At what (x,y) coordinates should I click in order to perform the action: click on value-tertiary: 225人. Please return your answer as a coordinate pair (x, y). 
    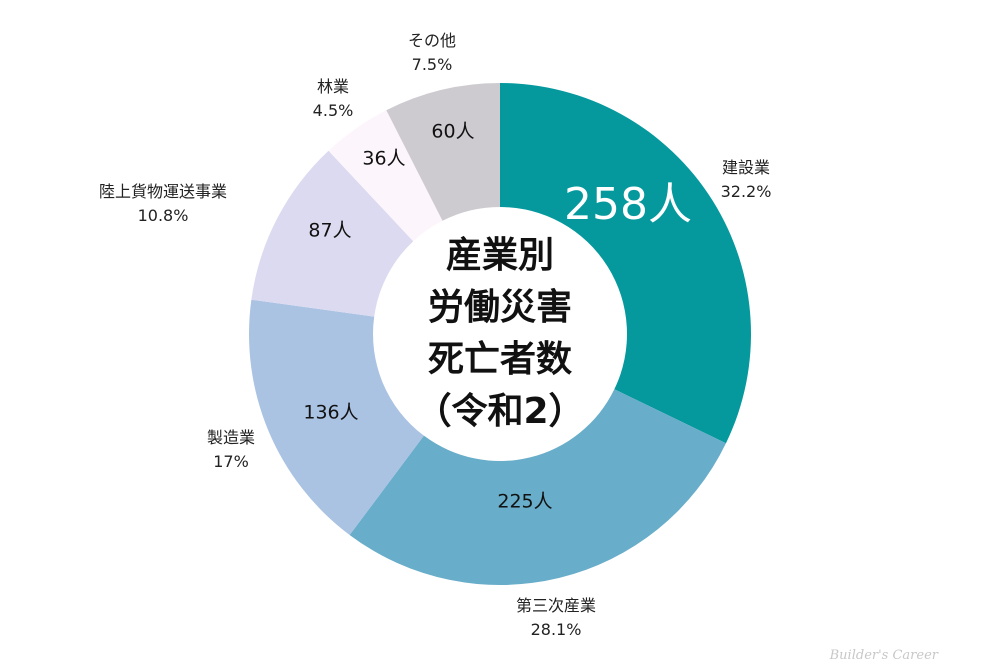
    Looking at the image, I should click on (525, 501).